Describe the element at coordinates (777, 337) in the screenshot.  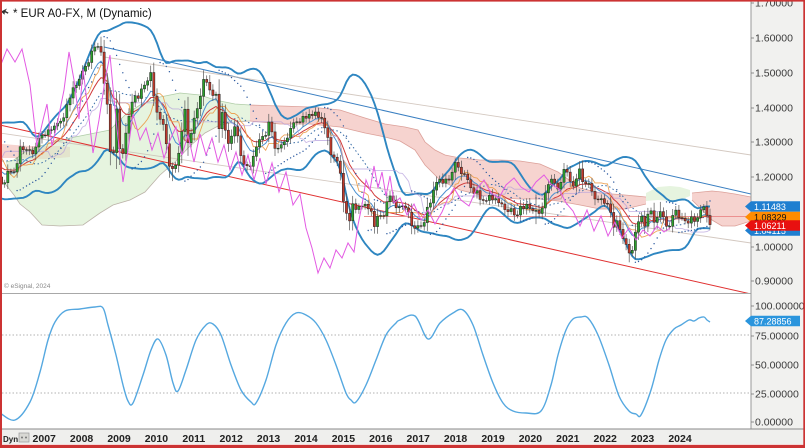
I see `svg-text: 75.00000` at that location.